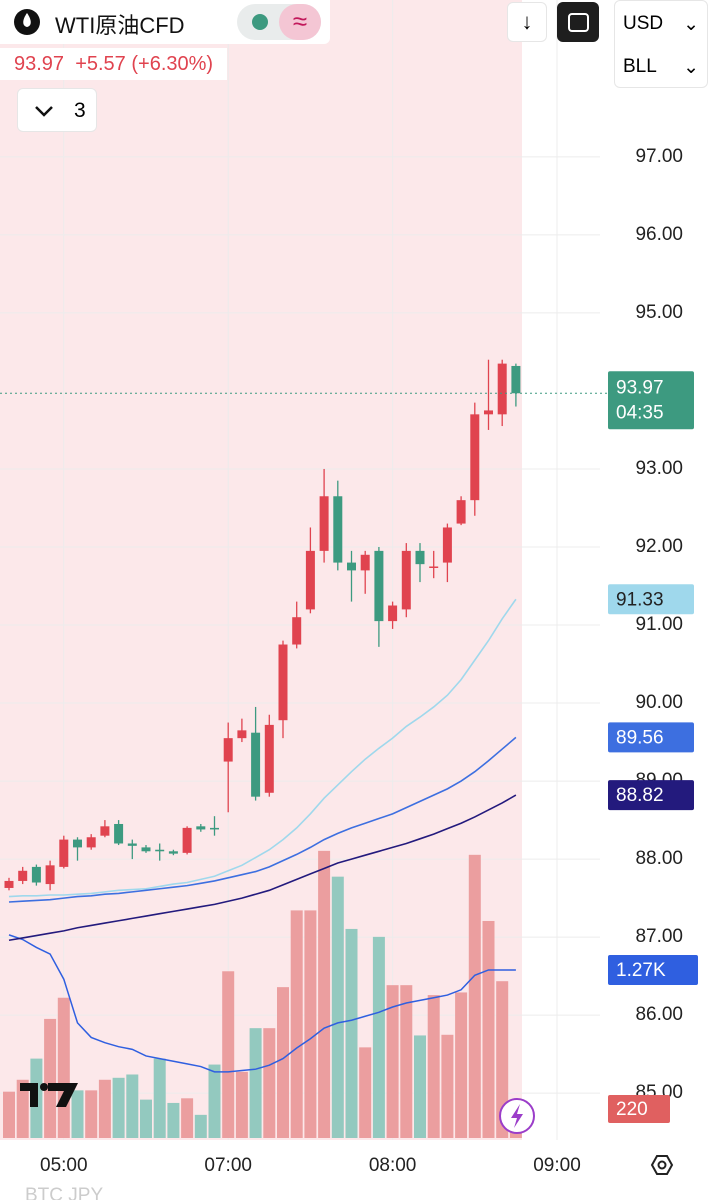 The width and height of the screenshot is (716, 1200). Describe the element at coordinates (659, 312) in the screenshot. I see `y-tick-label: 95.00` at that location.